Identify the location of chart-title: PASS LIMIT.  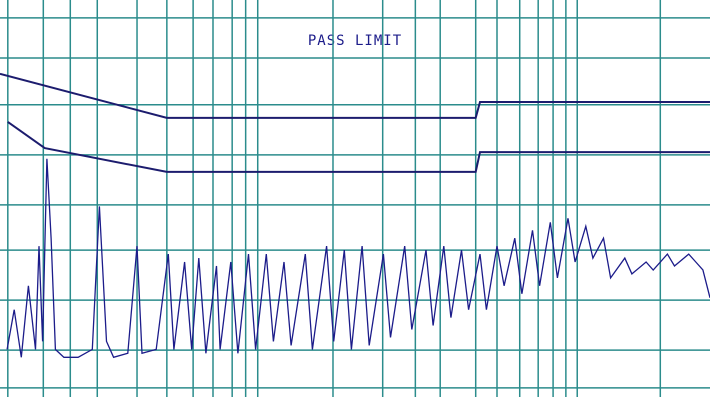
(355, 41).